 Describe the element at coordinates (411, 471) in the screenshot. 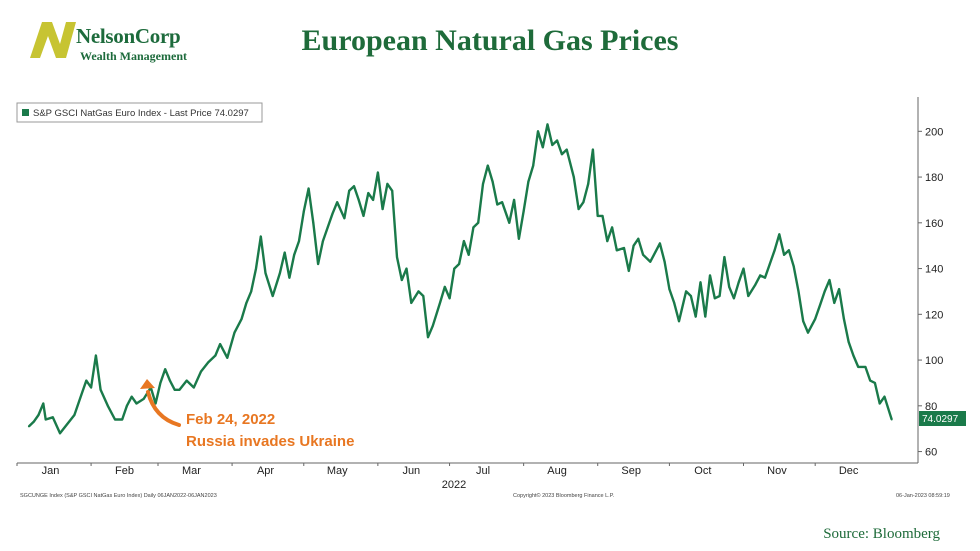

I see `x-tick-label: Jun` at that location.